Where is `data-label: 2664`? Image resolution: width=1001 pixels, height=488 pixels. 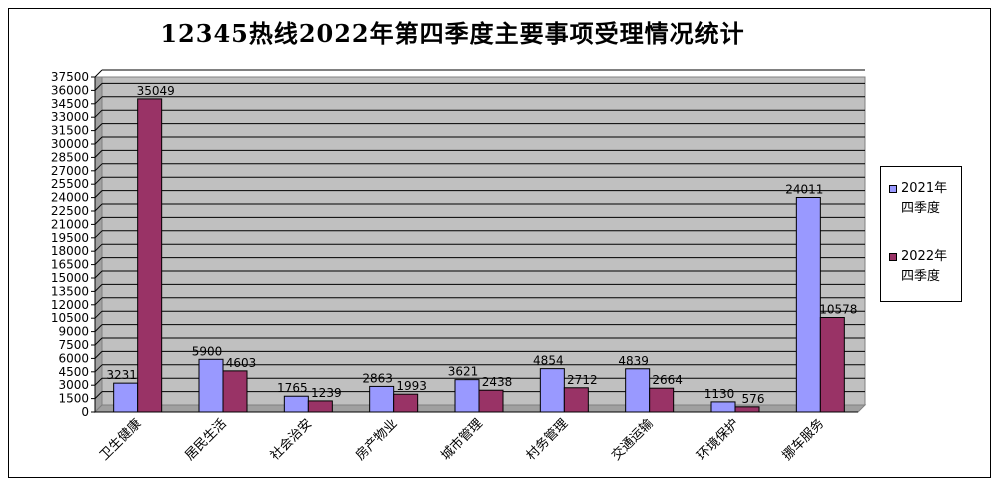 data-label: 2664 is located at coordinates (667, 380).